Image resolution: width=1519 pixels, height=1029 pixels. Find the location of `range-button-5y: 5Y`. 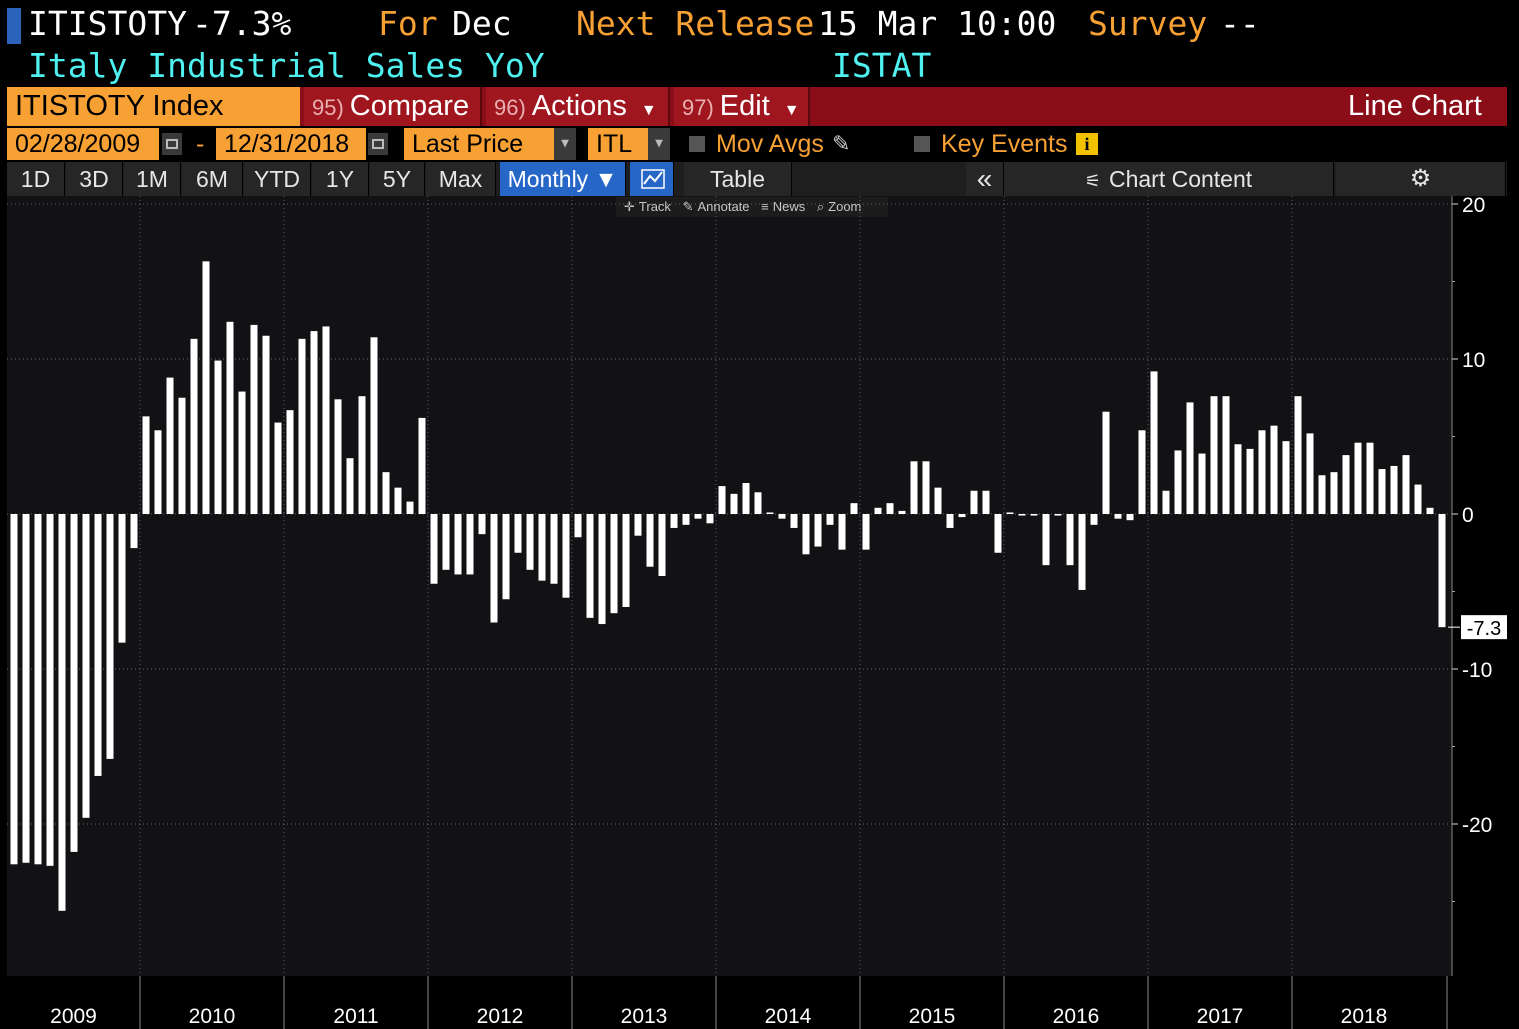

range-button-5y: 5Y is located at coordinates (397, 179).